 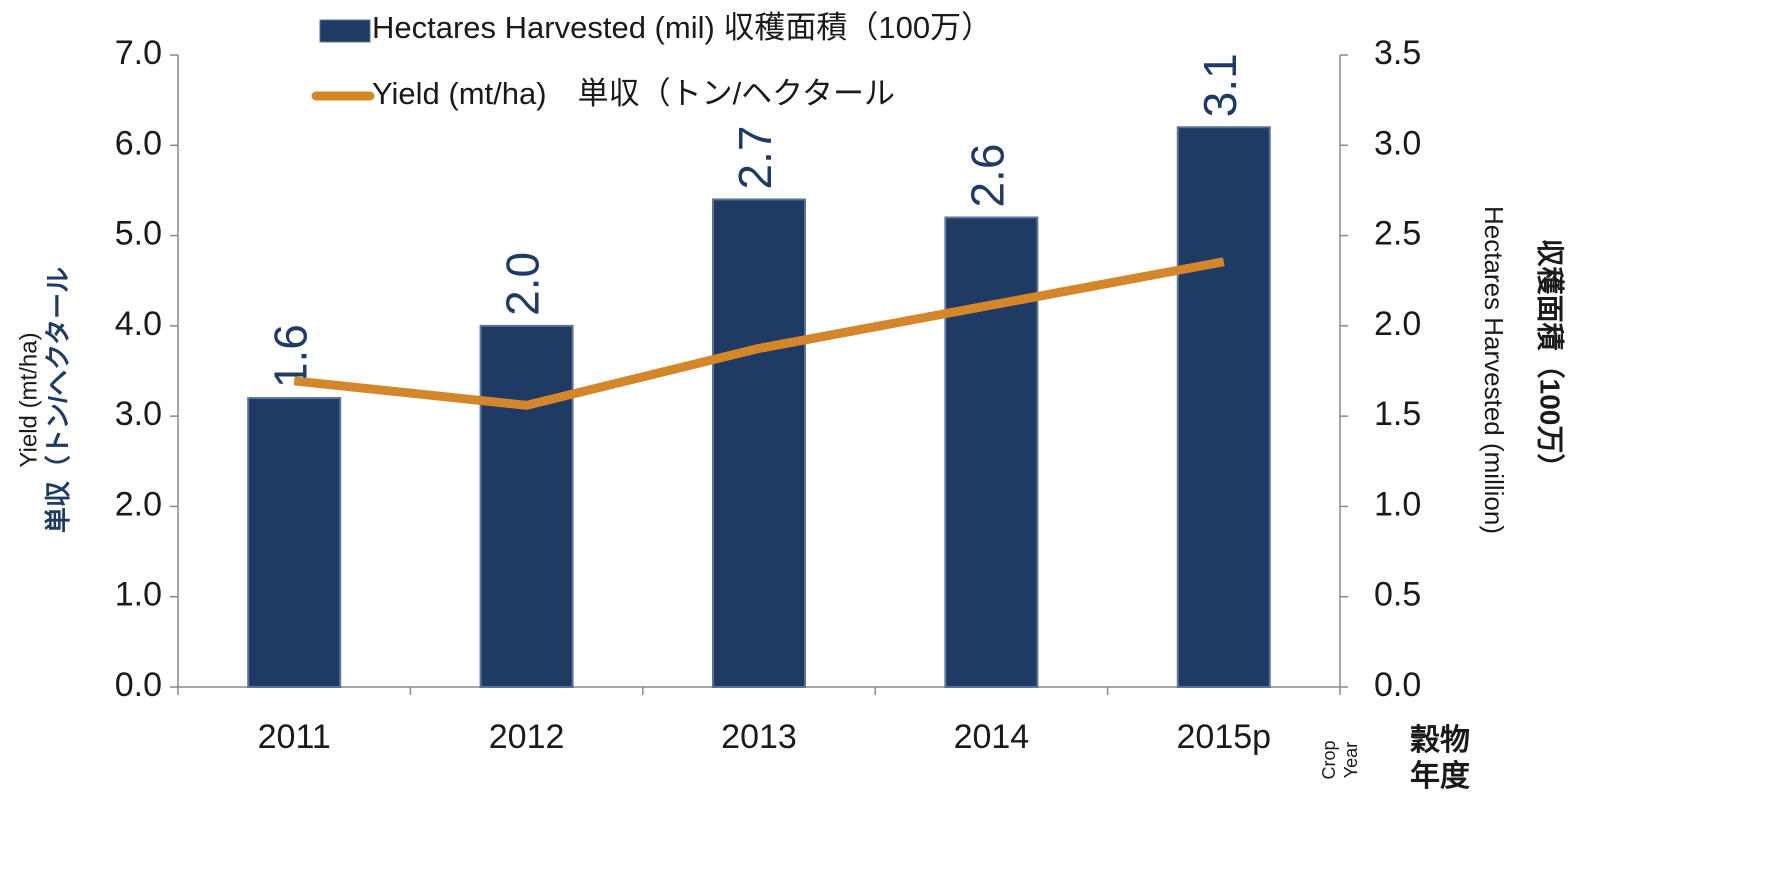 What do you see at coordinates (527, 737) in the screenshot?
I see `x-tick-label: 2012` at bounding box center [527, 737].